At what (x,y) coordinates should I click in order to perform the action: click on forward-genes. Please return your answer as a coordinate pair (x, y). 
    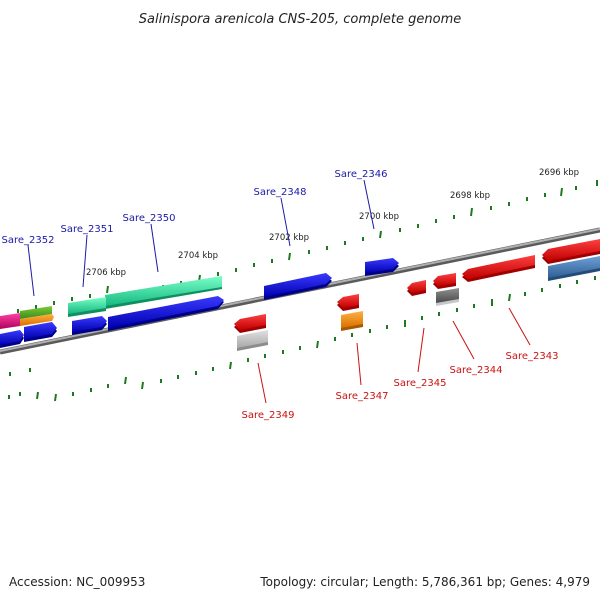
    Looking at the image, I should click on (199, 303).